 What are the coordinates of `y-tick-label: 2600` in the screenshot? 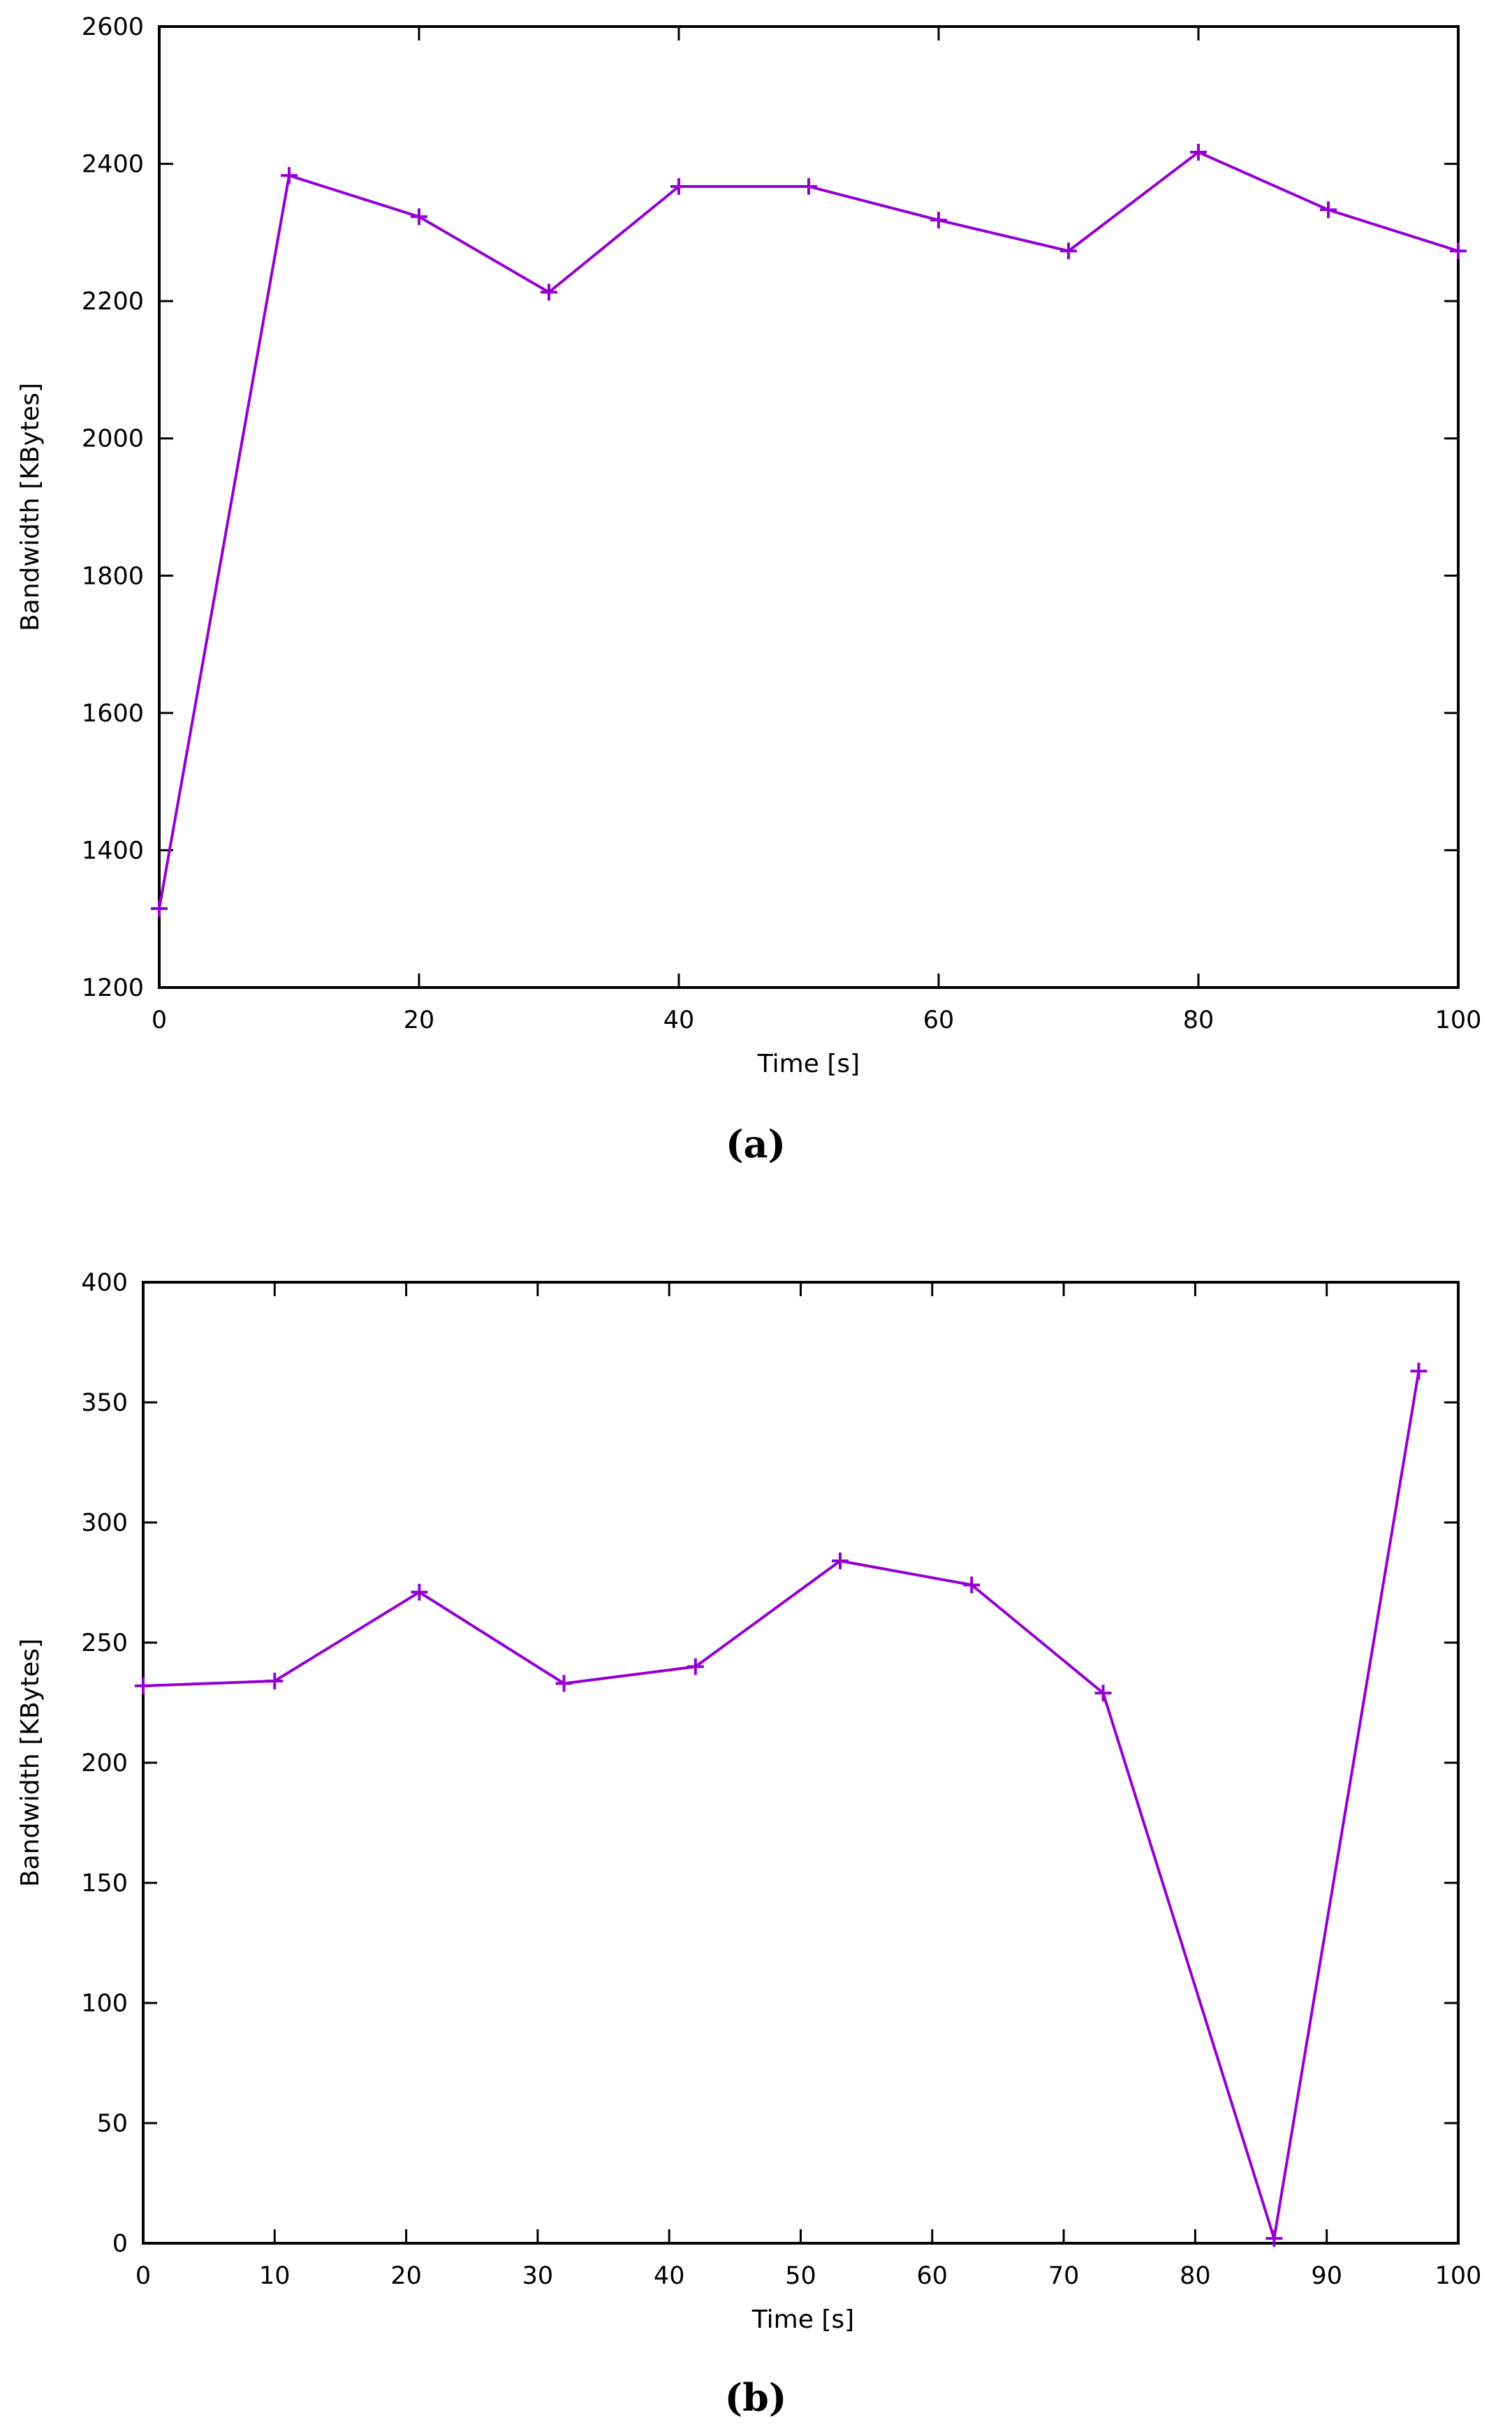 It's located at (113, 27).